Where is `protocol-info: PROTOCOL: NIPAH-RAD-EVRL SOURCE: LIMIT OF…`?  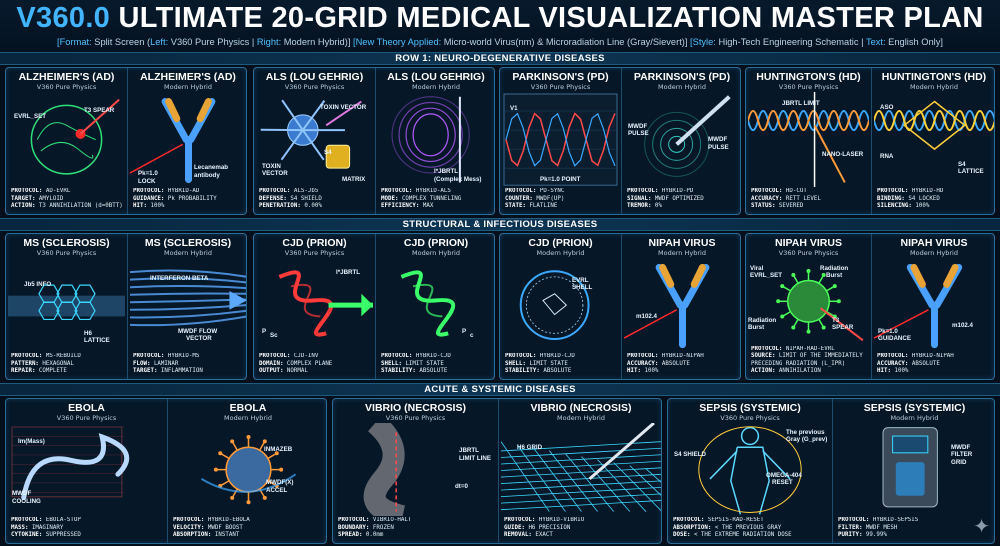 protocol-info: PROTOCOL: NIPAH-RAD-EVRL SOURCE: LIMIT OF… is located at coordinates (810, 361).